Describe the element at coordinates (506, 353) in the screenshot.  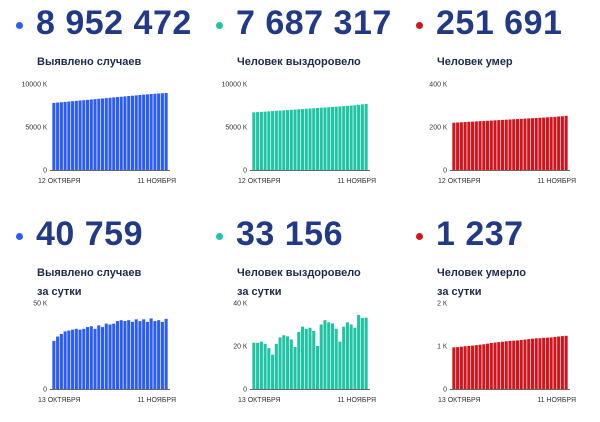
I see `bar-chart: 2 К 1 К 0 13 ОКТЯБРЯ 11 НОЯБРЯ` at that location.